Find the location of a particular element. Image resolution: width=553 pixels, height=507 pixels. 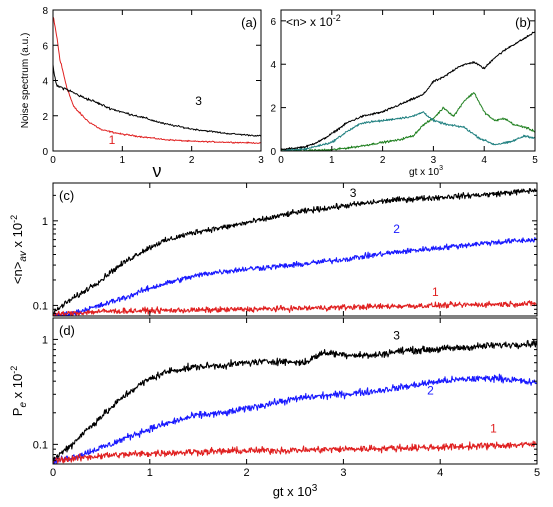

panel-title: <n> x 10-2 is located at coordinates (313, 21).